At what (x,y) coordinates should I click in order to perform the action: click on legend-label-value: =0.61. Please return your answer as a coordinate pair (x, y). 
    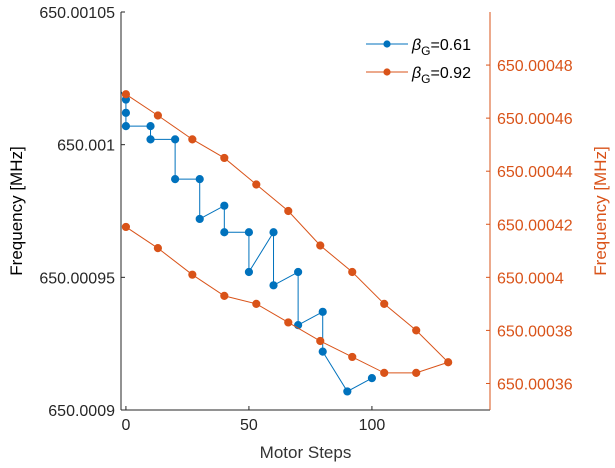
    Looking at the image, I should click on (450, 45).